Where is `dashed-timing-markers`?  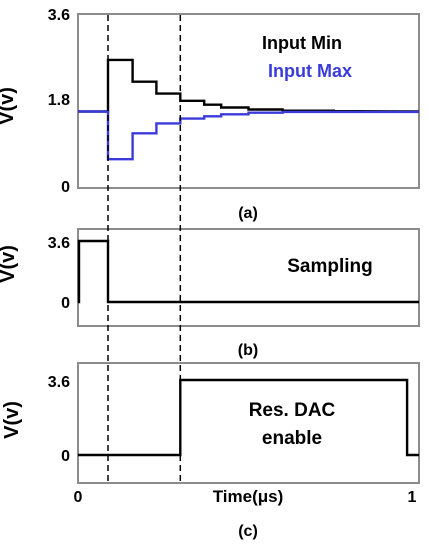 dashed-timing-markers is located at coordinates (144, 248).